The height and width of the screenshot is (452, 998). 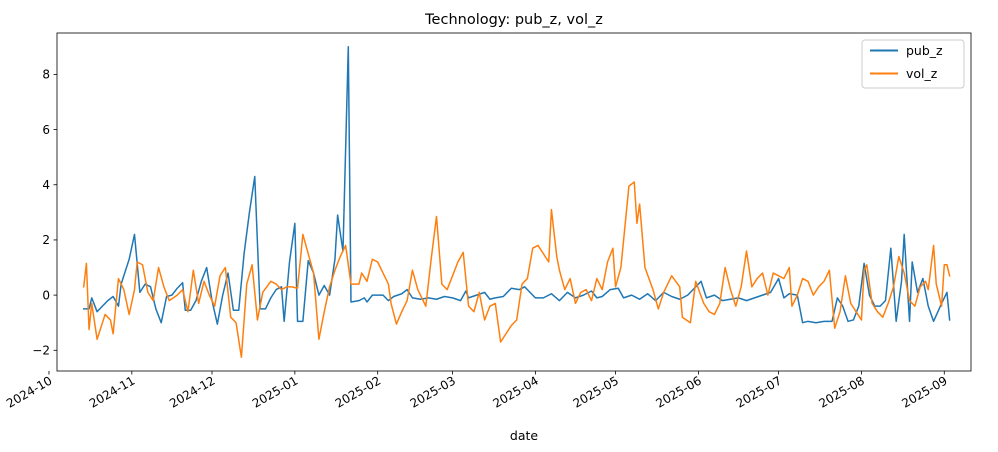 What do you see at coordinates (46, 75) in the screenshot?
I see `y-tick-label: 8` at bounding box center [46, 75].